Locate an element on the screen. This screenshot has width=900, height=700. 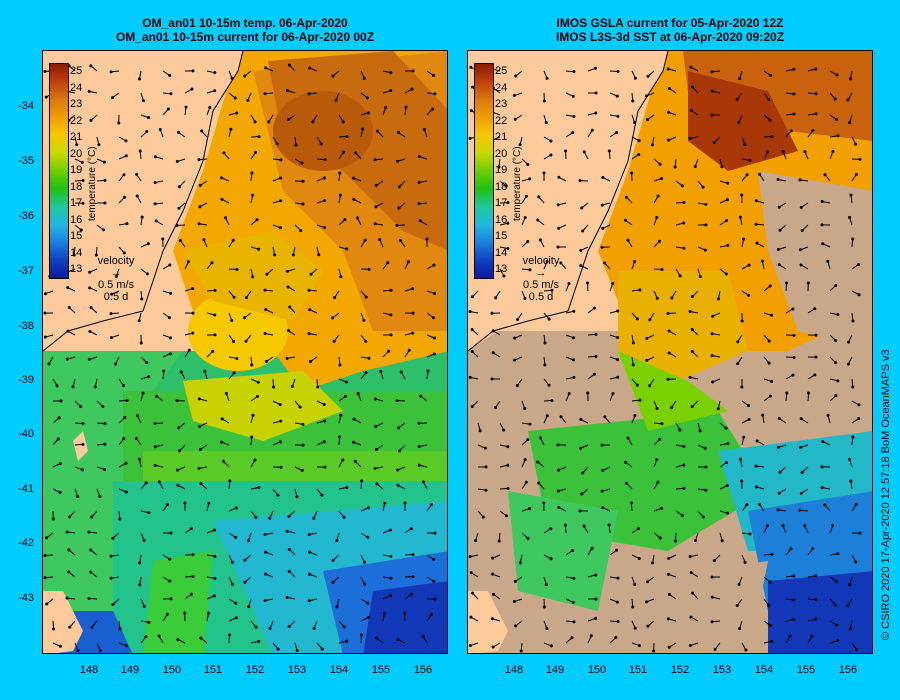
colorbar-tick-label: 13 is located at coordinates (501, 269).